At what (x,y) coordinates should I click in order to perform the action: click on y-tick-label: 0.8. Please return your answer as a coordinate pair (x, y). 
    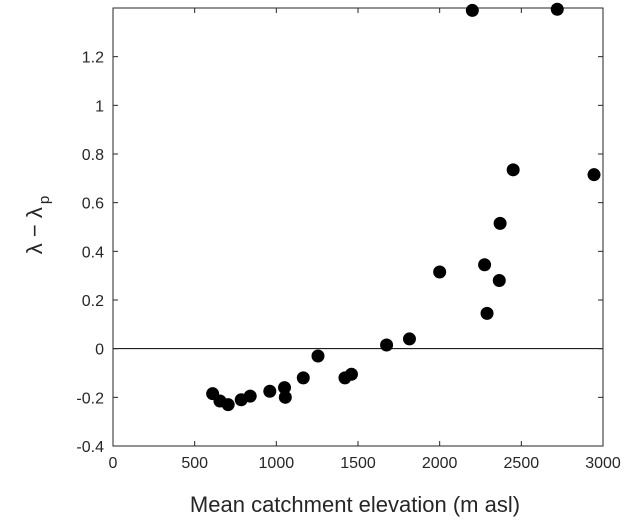
    Looking at the image, I should click on (93, 155).